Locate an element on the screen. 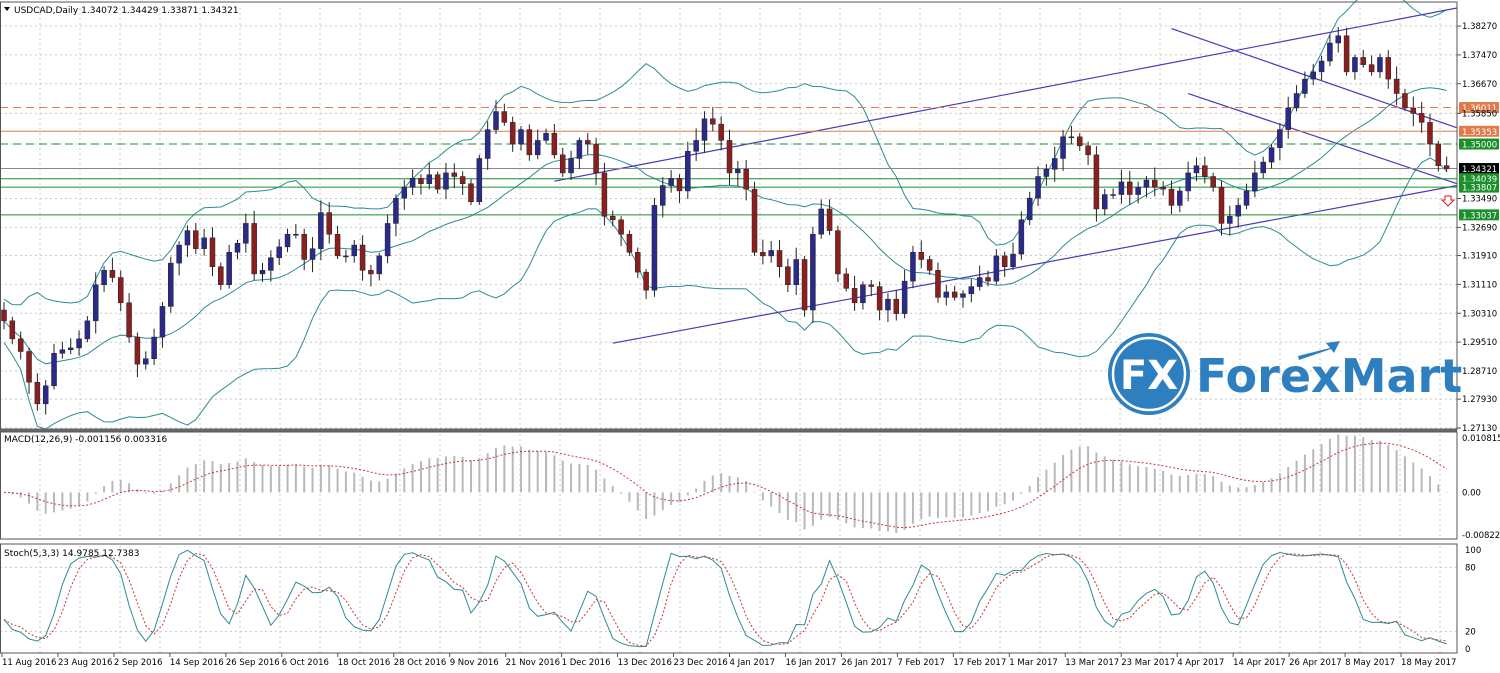  x-tick-label: 13 Dec 2016 is located at coordinates (645, 663).